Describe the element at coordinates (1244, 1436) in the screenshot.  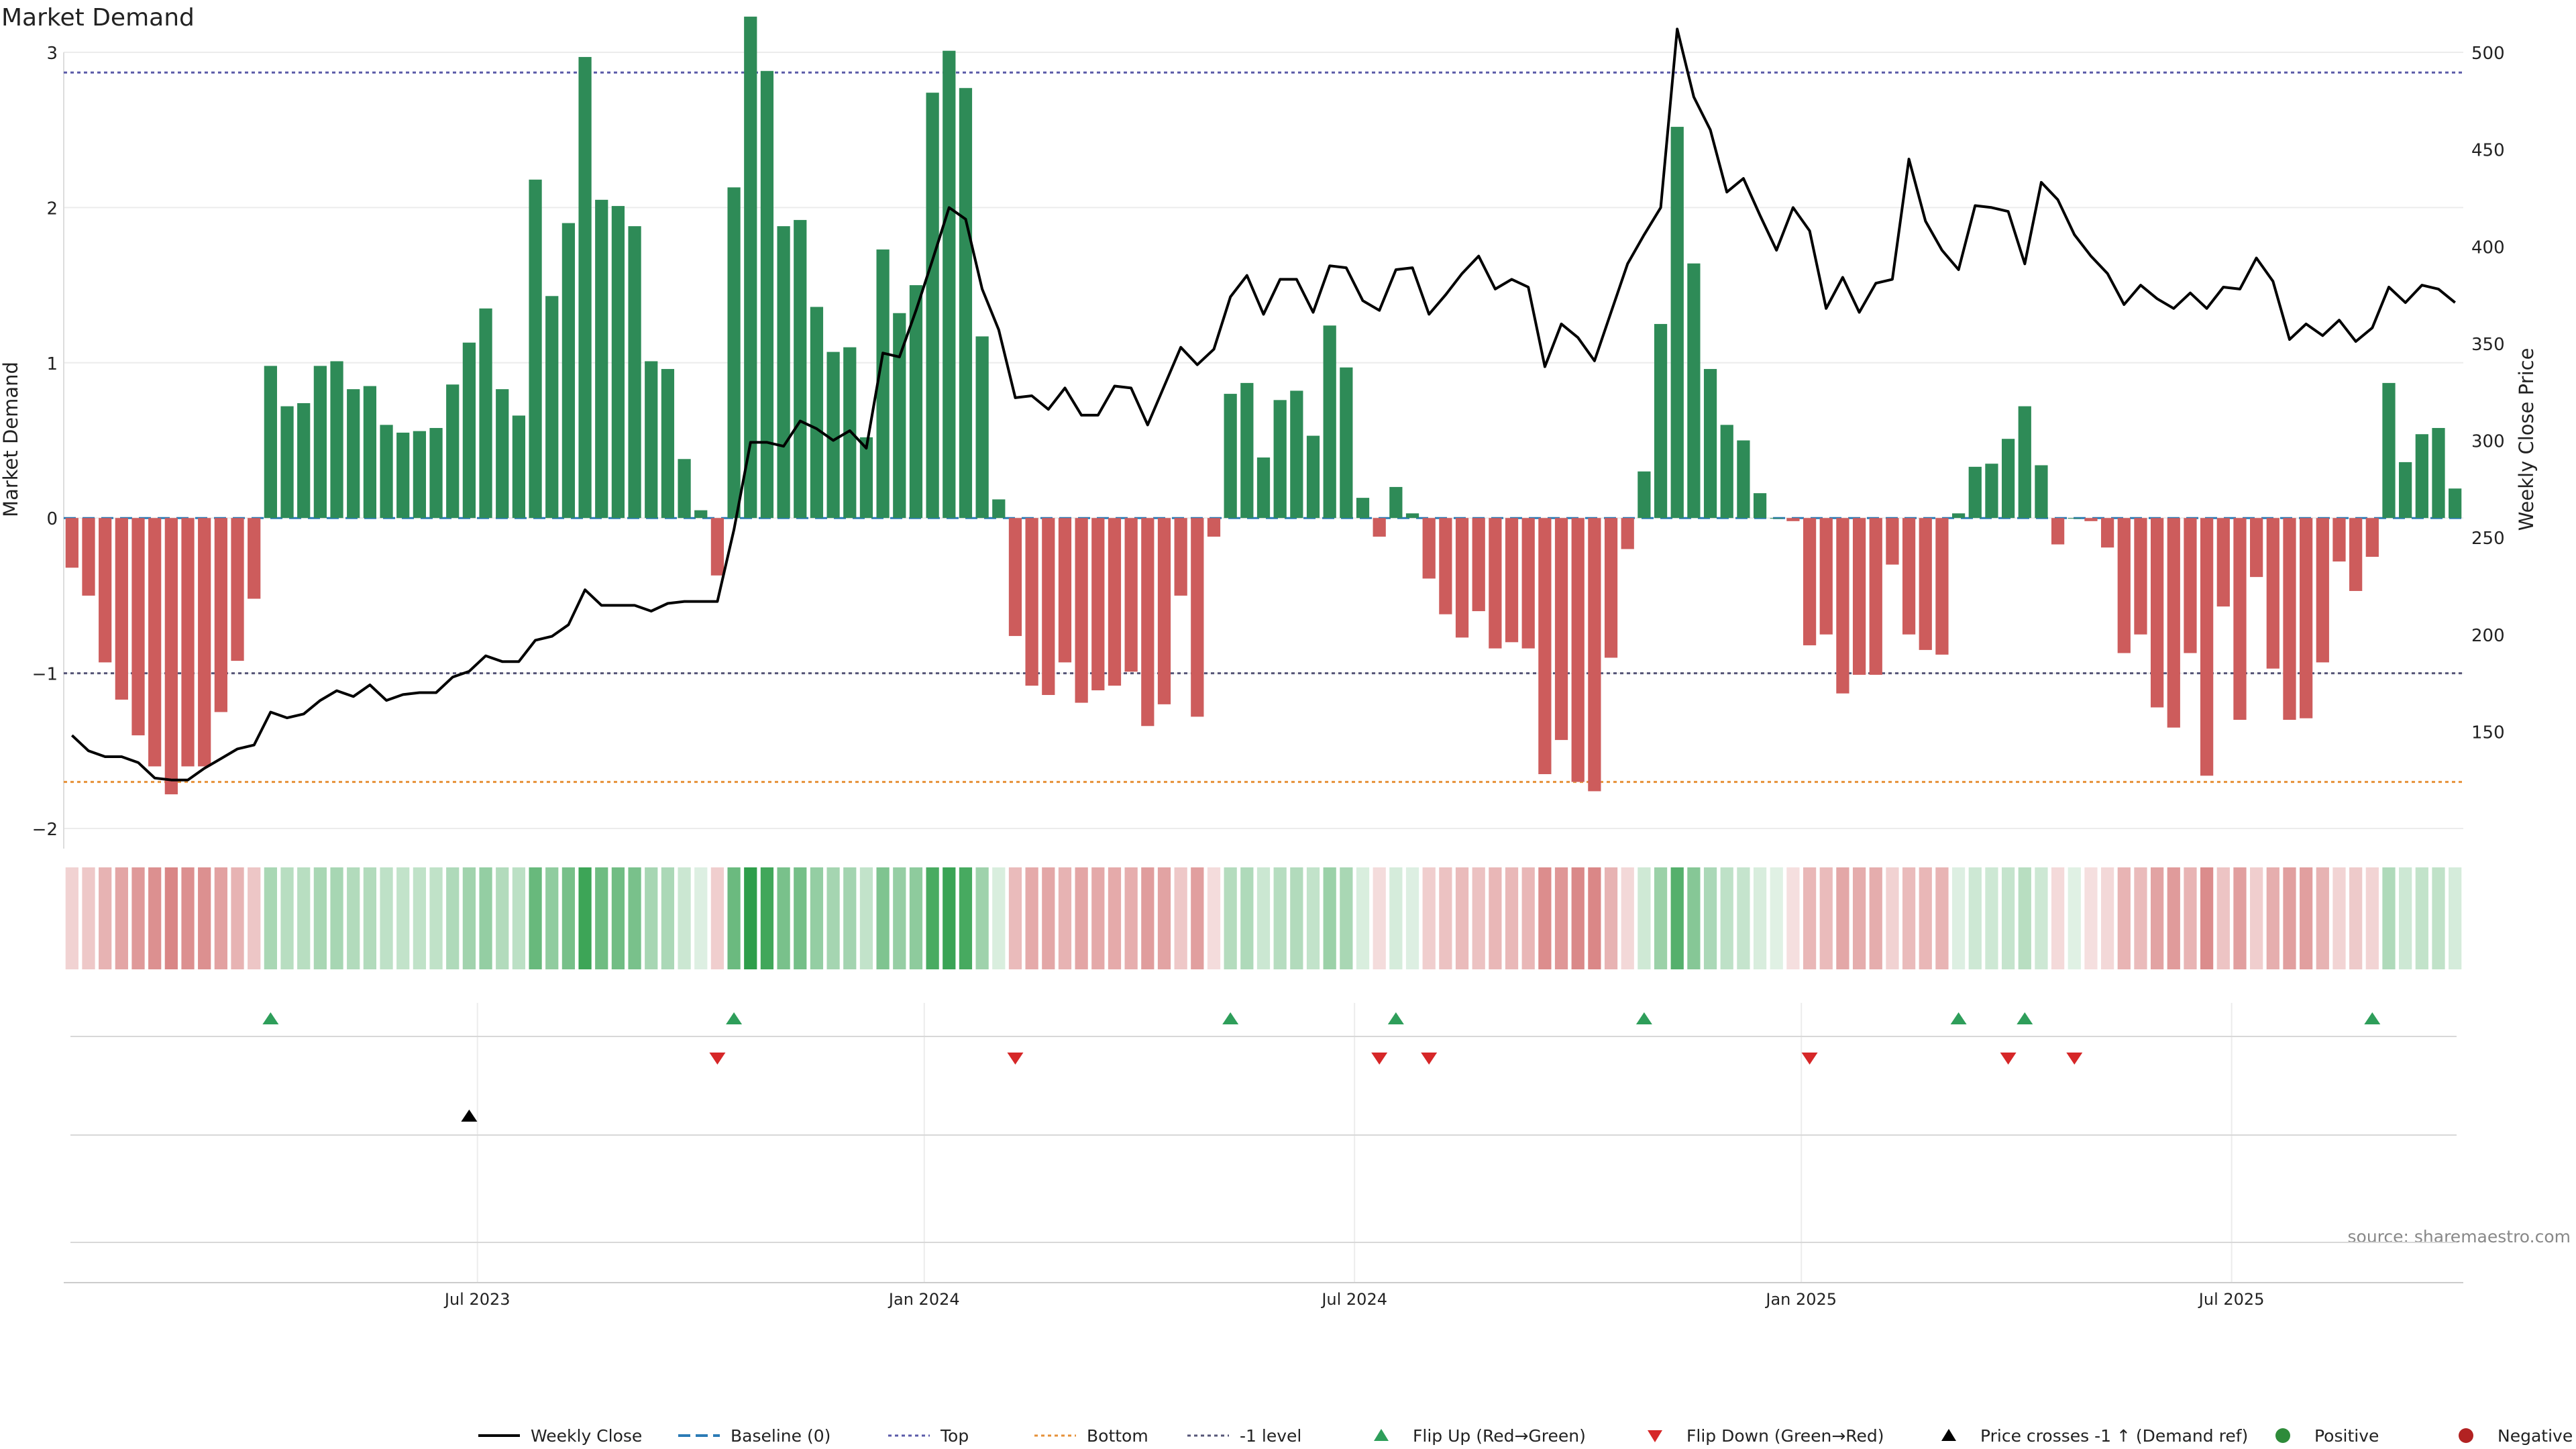
I see `legend-item: -1 level` at that location.